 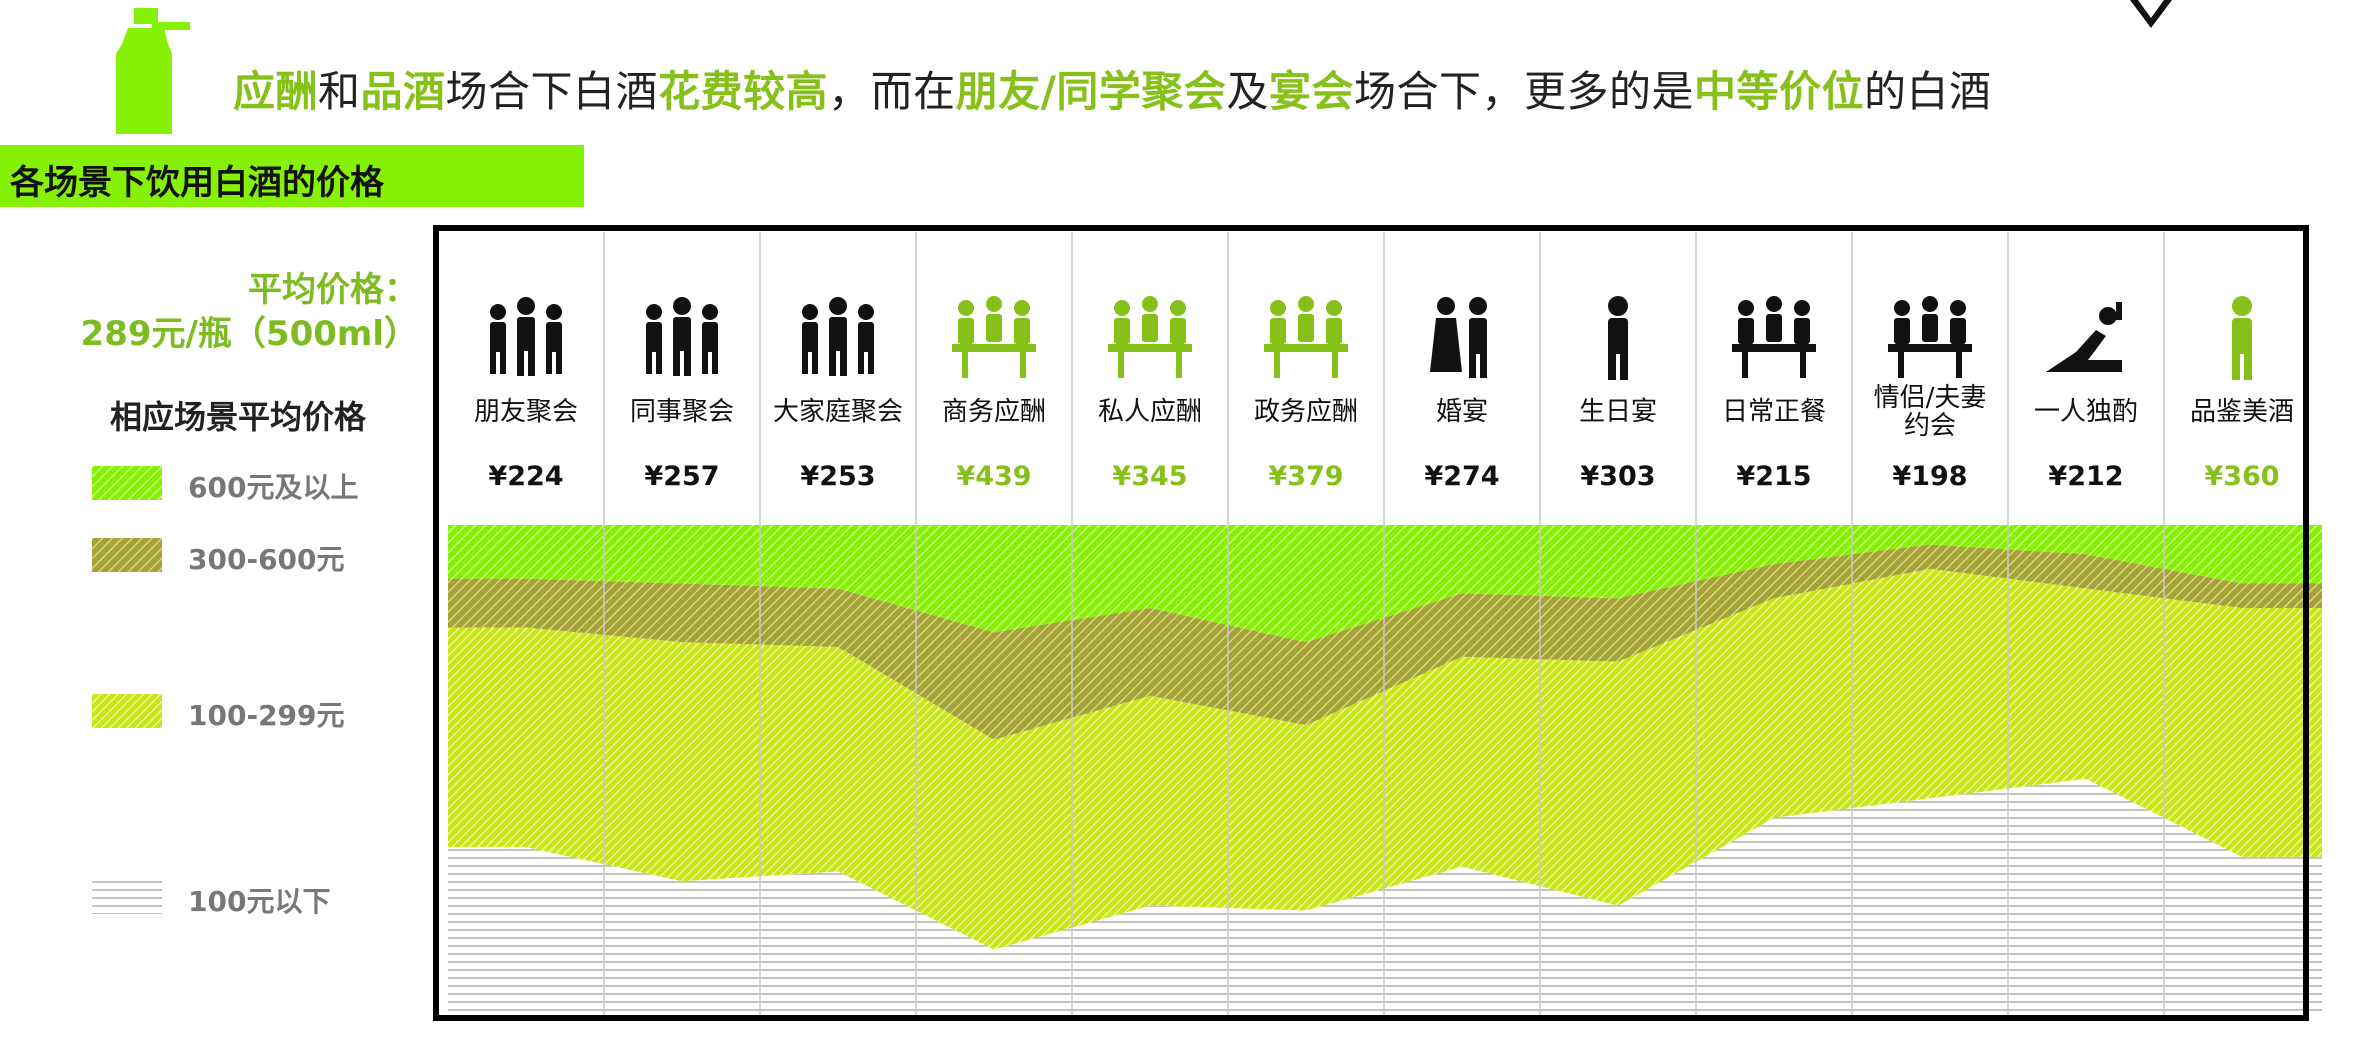 I want to click on yellow-green-hatch-icon, so click(x=127, y=711).